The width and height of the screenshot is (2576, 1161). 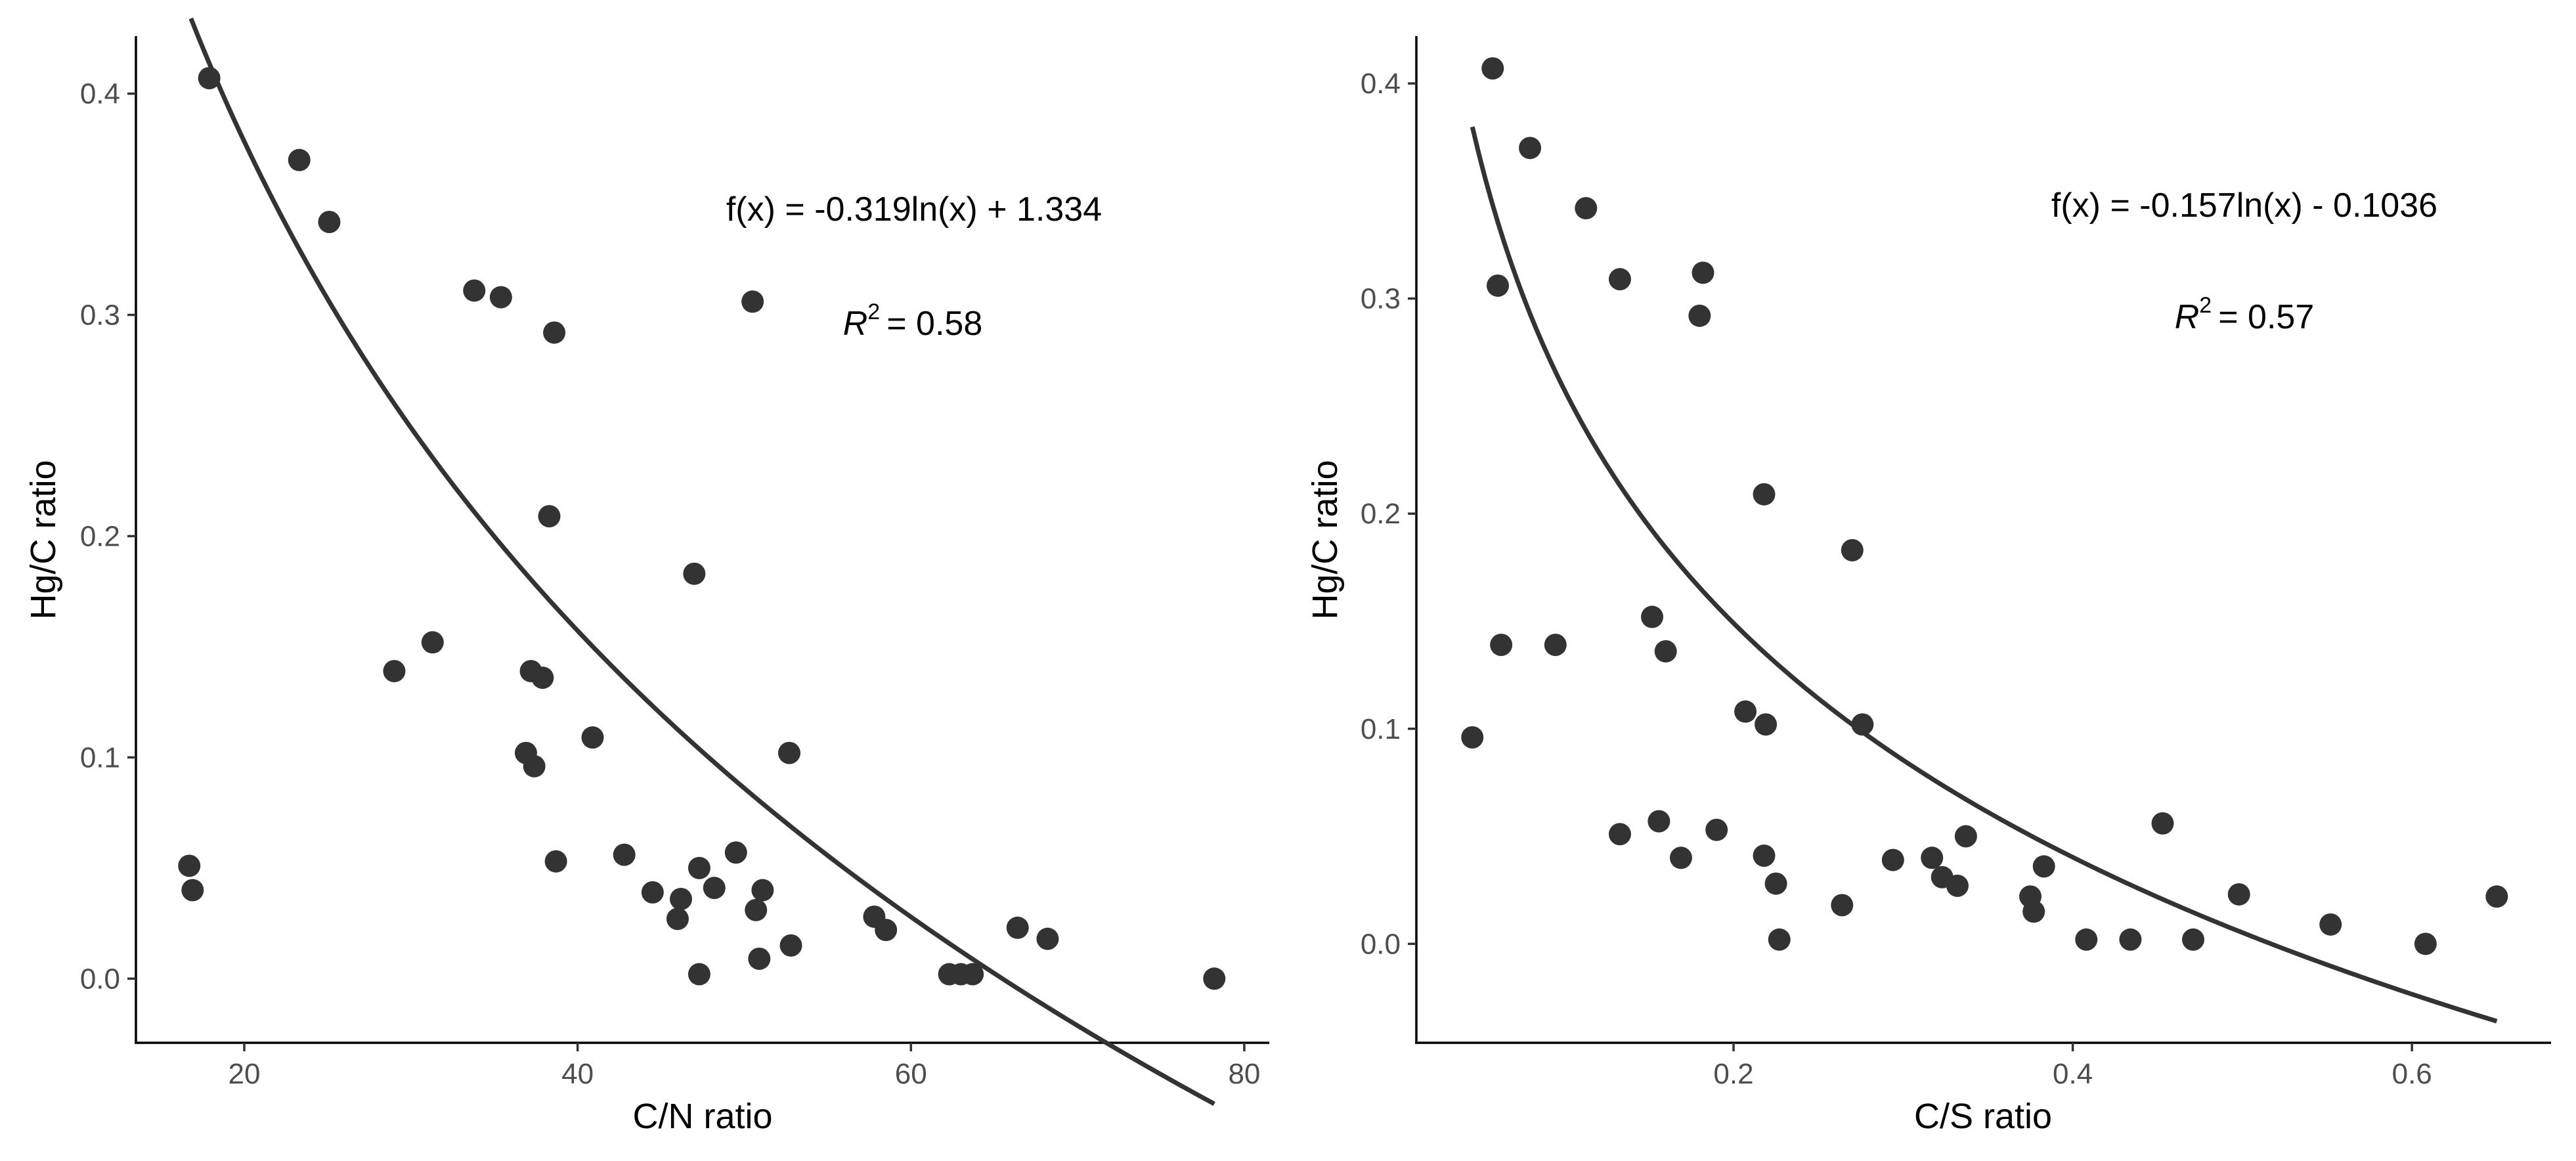 I want to click on cs-y-tick-label: 0.4, so click(x=1381, y=84).